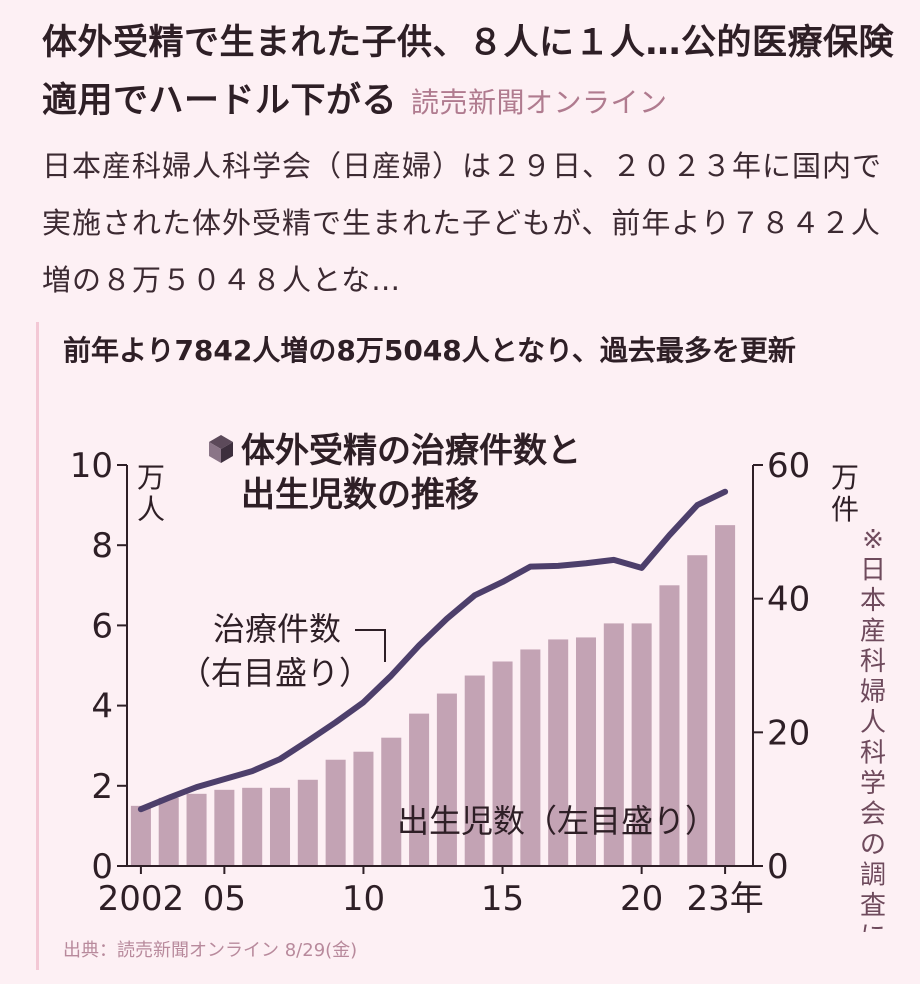 The height and width of the screenshot is (984, 920). What do you see at coordinates (227, 452) in the screenshot?
I see `cube-icon-right` at bounding box center [227, 452].